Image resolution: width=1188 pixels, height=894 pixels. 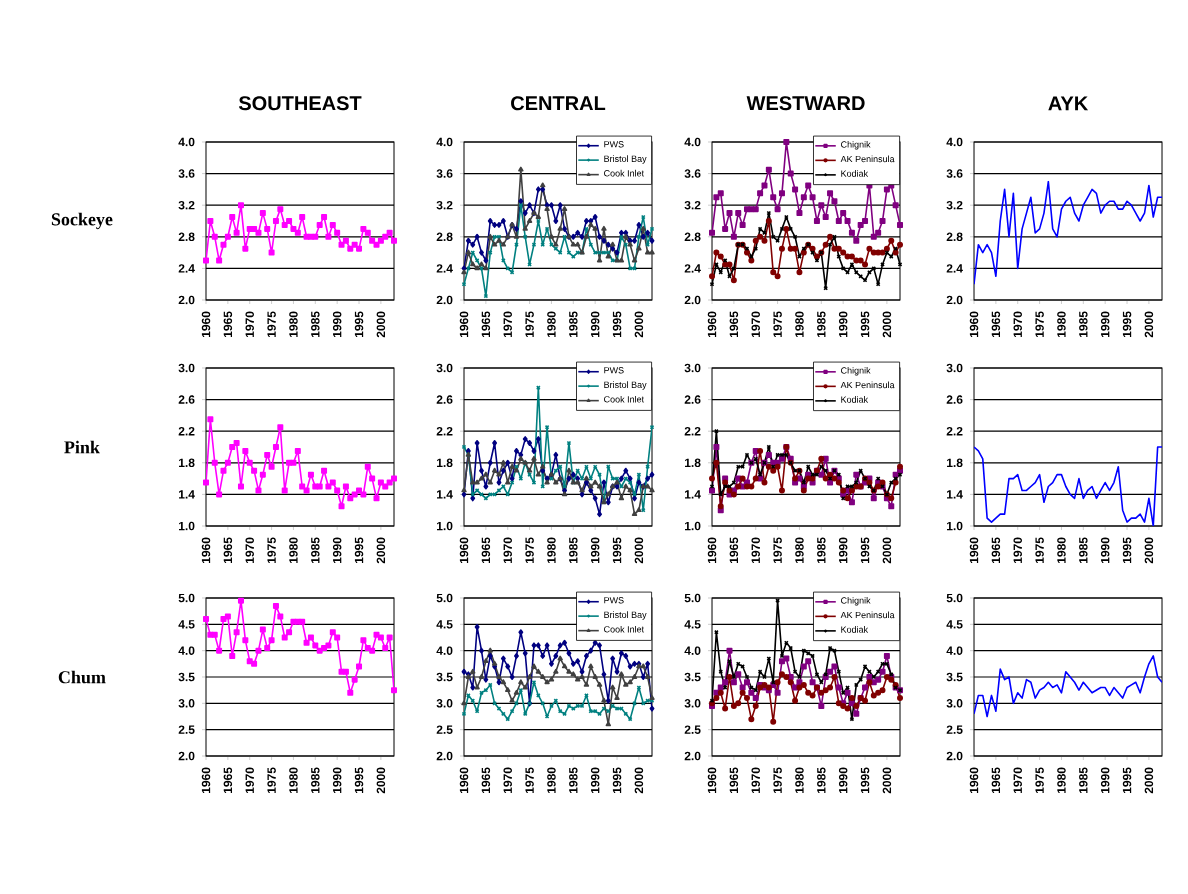 What do you see at coordinates (82, 447) in the screenshot?
I see `y-axis-title: Pink` at bounding box center [82, 447].